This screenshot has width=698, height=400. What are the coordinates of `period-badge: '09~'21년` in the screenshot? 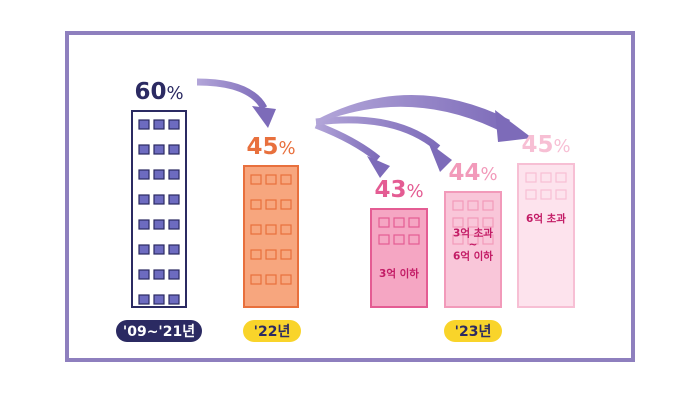 It's located at (159, 331).